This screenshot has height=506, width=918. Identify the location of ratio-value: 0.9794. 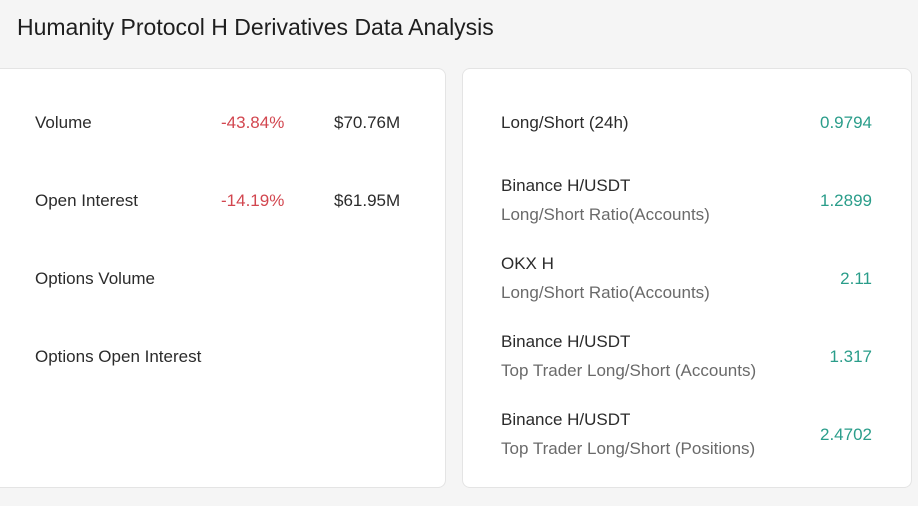
(846, 122).